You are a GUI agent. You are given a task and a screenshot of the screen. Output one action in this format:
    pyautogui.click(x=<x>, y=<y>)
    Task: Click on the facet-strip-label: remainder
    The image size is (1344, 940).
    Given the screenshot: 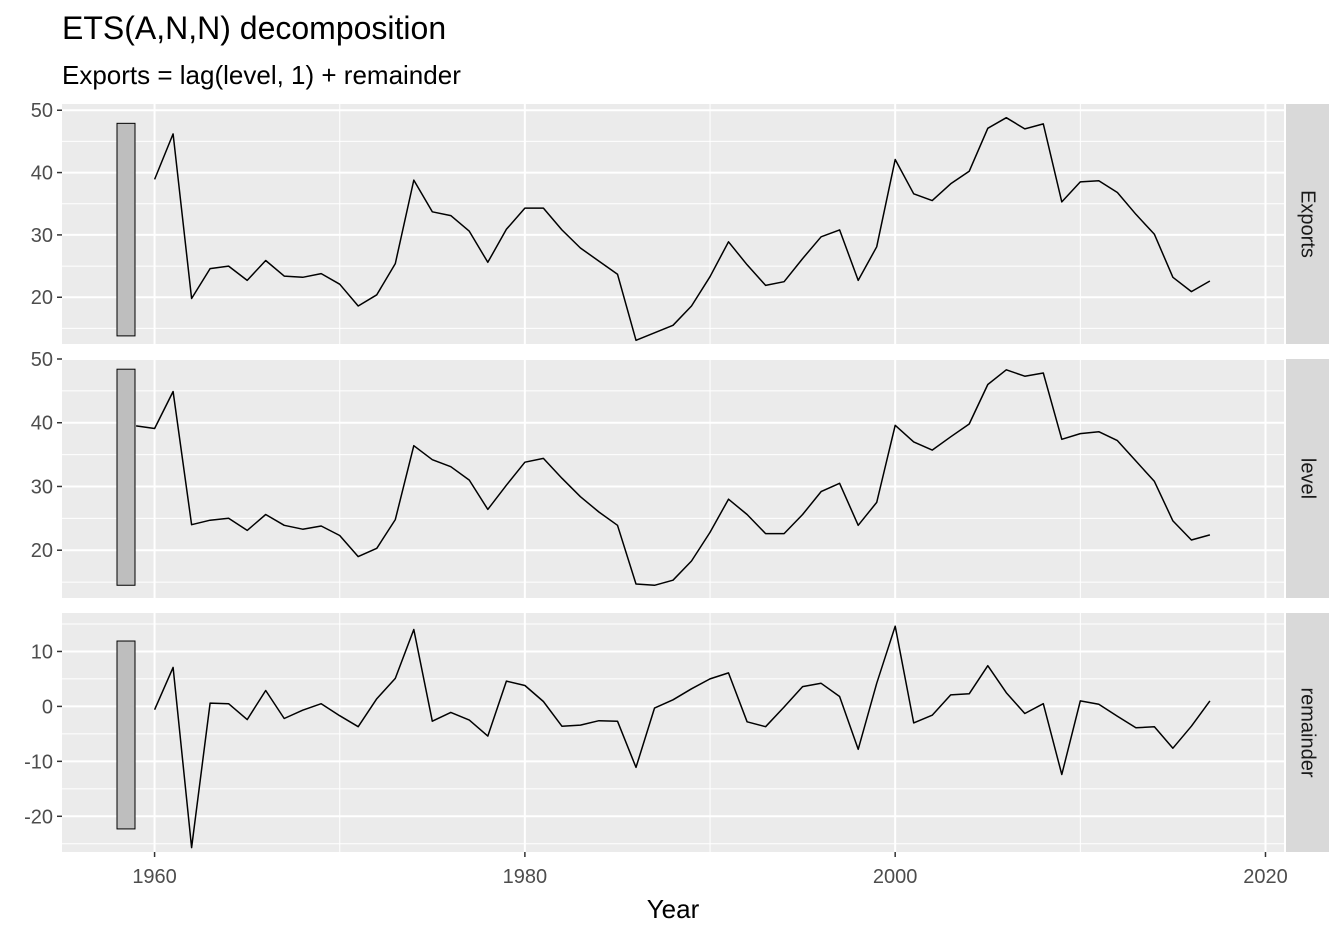 What is the action you would take?
    pyautogui.click(x=1308, y=732)
    